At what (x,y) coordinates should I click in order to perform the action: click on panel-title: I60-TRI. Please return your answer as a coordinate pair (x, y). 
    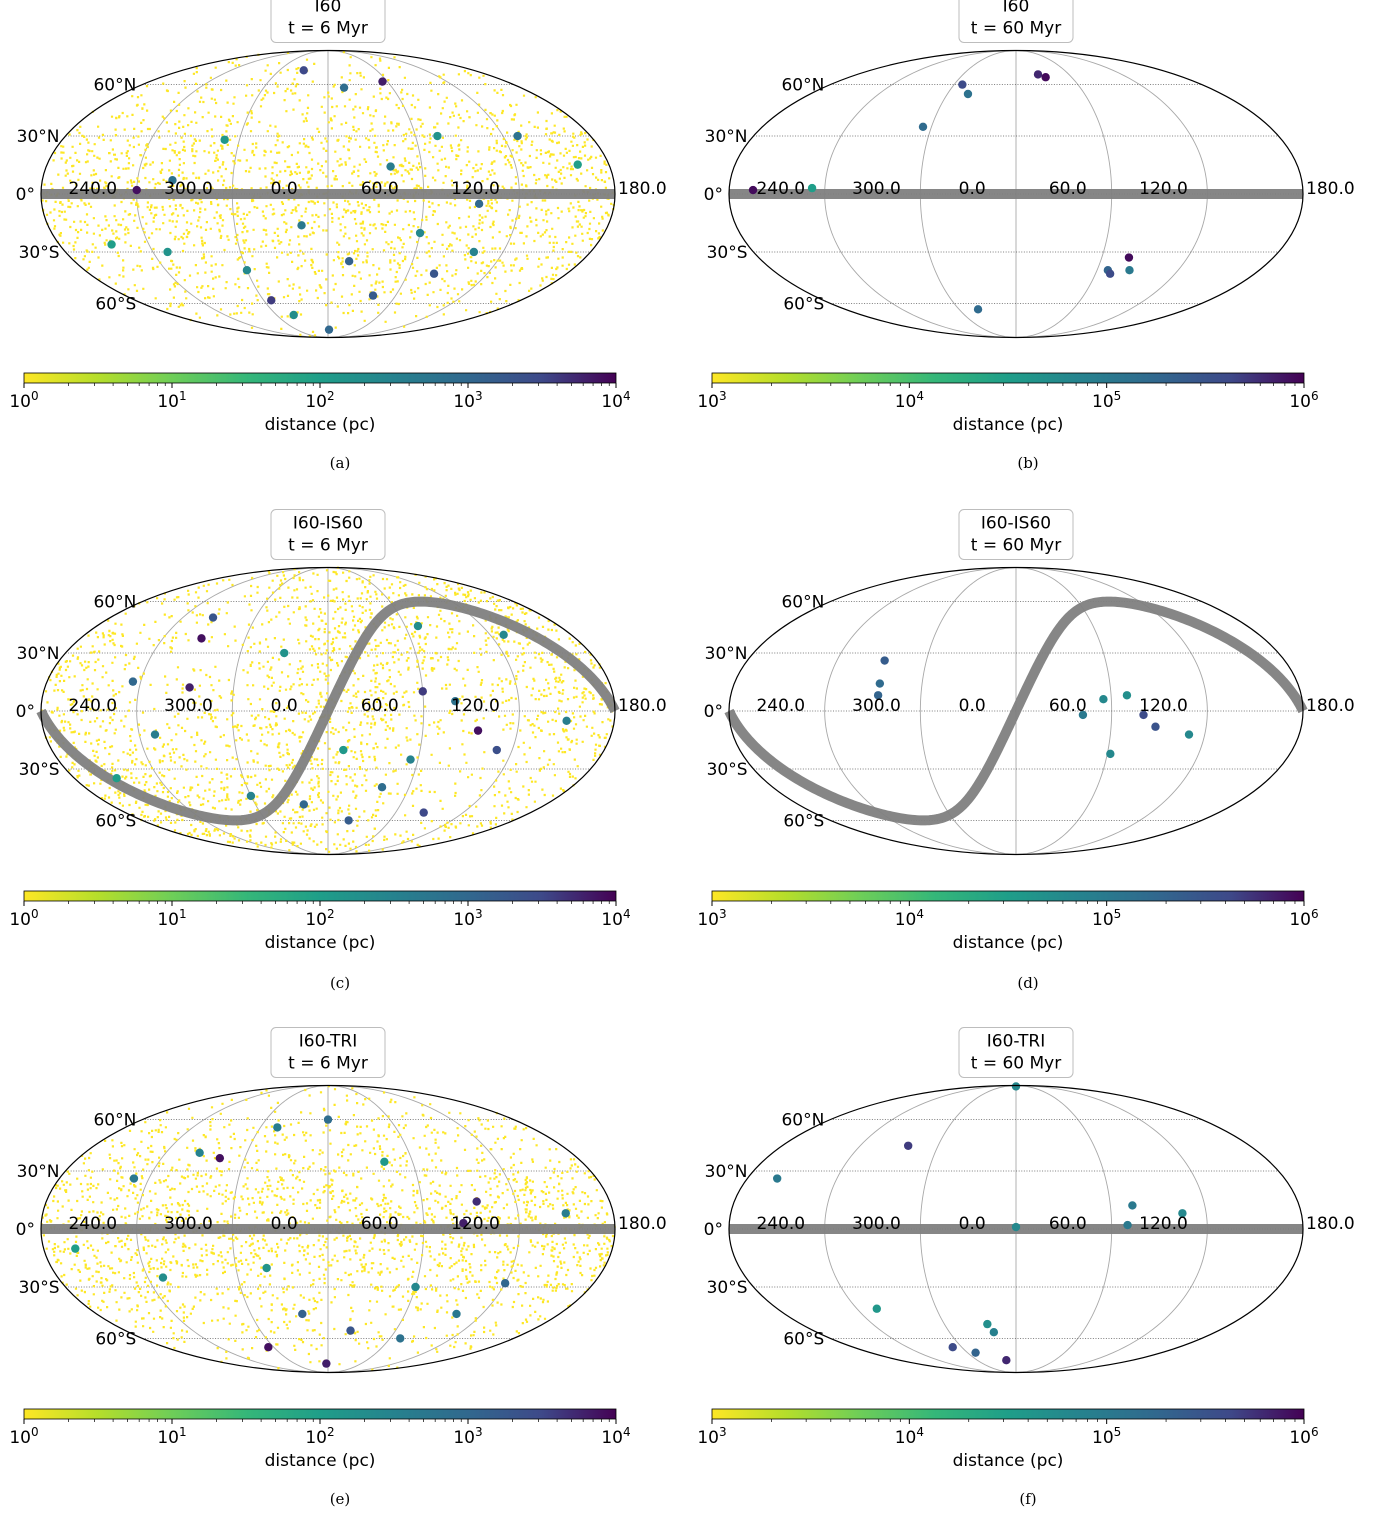
    Looking at the image, I should click on (328, 1042).